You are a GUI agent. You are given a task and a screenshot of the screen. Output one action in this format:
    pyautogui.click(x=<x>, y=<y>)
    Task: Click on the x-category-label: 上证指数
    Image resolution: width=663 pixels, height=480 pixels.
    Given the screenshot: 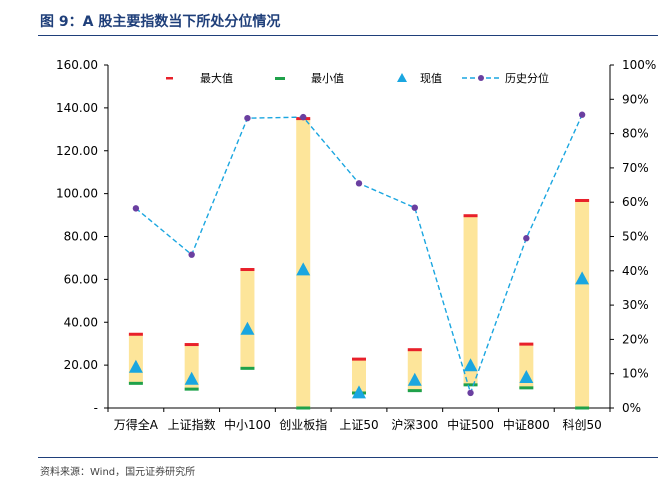 What is the action you would take?
    pyautogui.click(x=192, y=424)
    